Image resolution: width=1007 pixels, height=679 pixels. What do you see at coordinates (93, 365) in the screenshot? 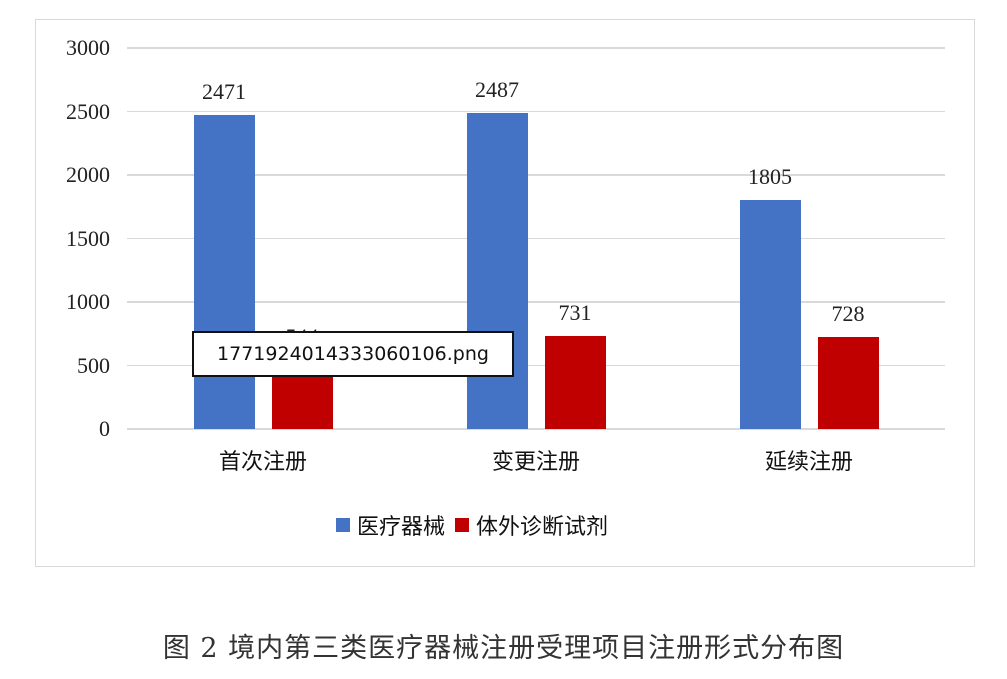
I see `y-tick-label: 500` at bounding box center [93, 365].